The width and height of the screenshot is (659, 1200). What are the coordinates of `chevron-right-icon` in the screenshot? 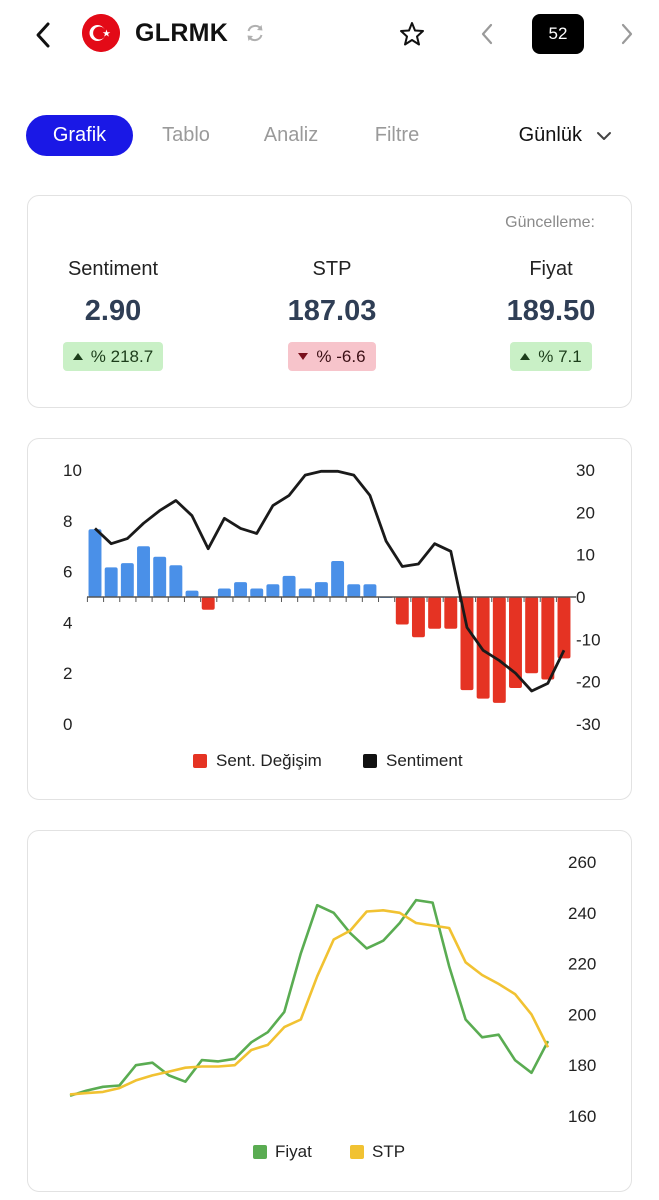 It's located at (627, 34).